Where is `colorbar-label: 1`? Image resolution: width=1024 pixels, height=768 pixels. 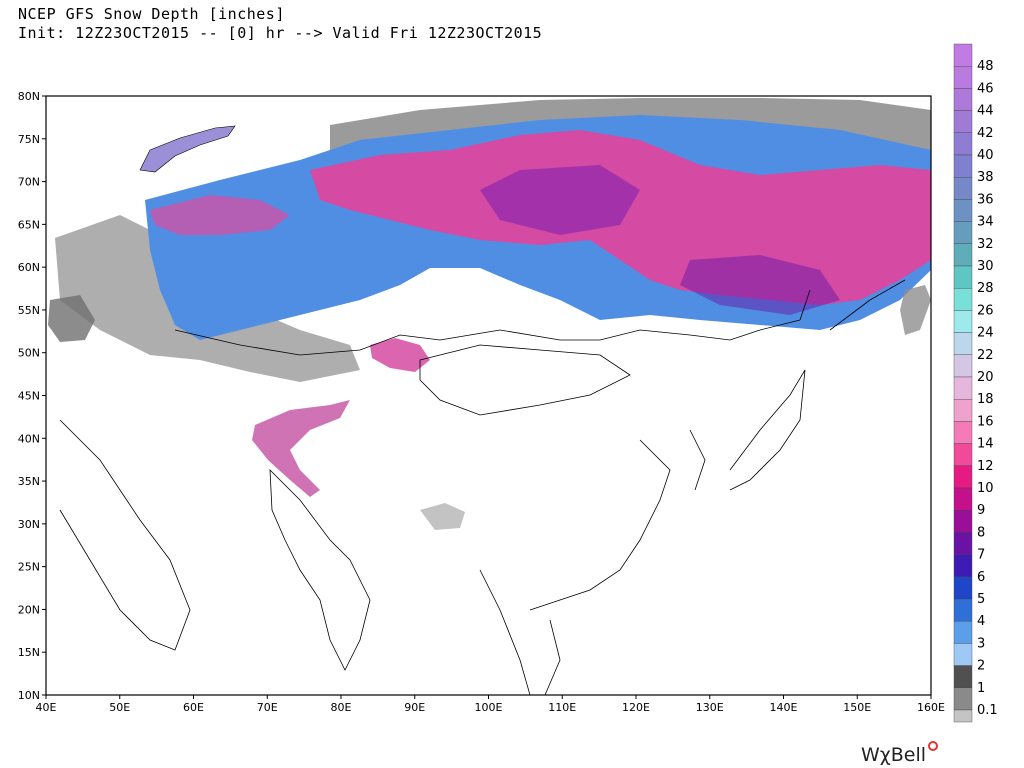
colorbar-label: 1 is located at coordinates (981, 688).